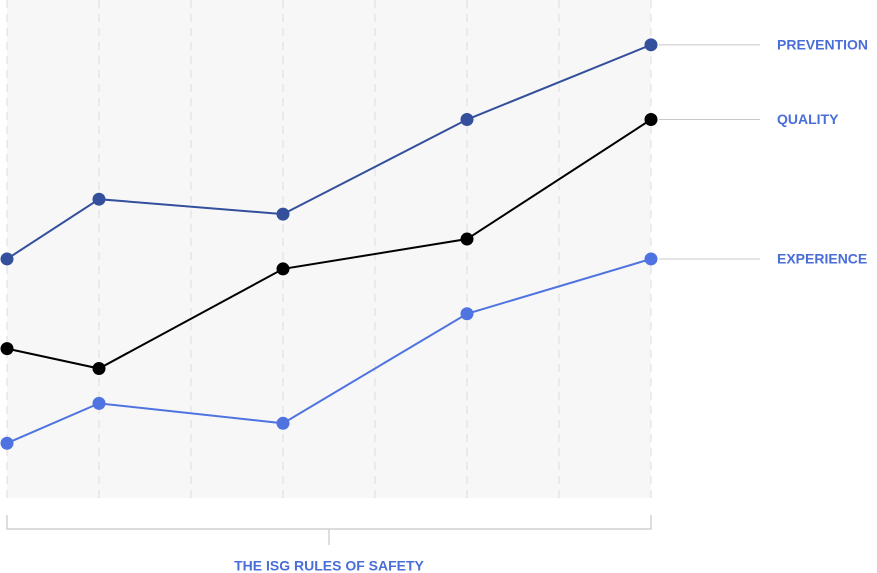 This screenshot has height=573, width=877. Describe the element at coordinates (822, 259) in the screenshot. I see `legend-label: EXPERIENCE` at that location.